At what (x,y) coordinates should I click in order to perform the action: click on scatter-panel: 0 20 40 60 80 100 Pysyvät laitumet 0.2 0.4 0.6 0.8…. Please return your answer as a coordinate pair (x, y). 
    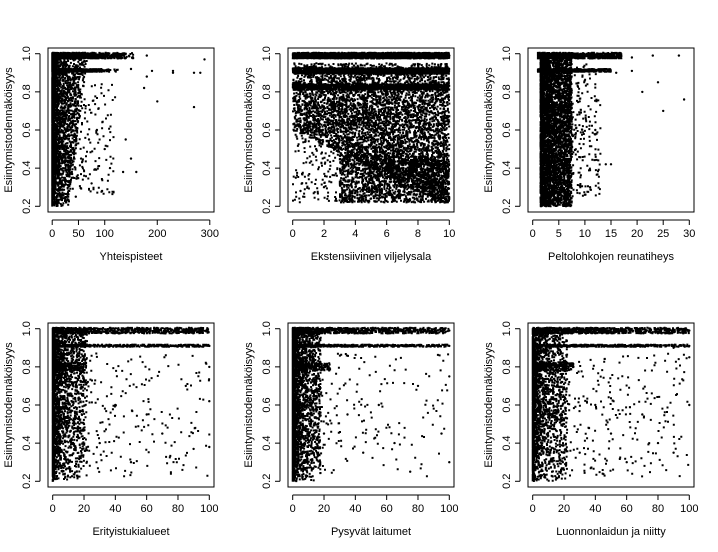
    Looking at the image, I should click on (350, 429).